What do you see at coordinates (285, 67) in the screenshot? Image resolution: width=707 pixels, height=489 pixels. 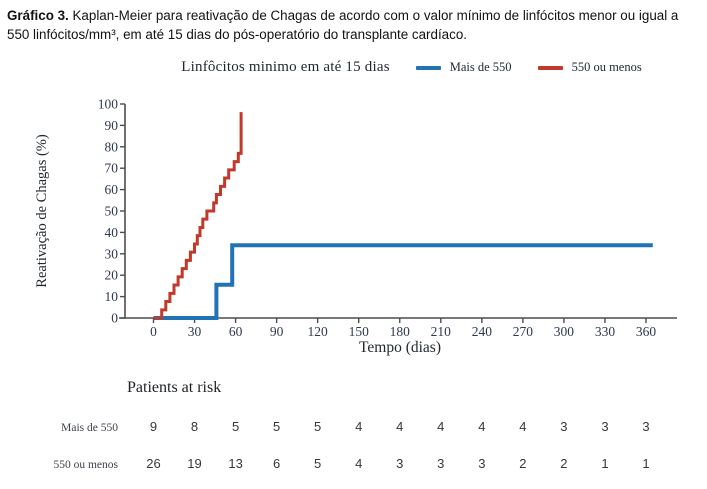 I see `legend-title: Linfôcitos minimo em até 15 dias` at bounding box center [285, 67].